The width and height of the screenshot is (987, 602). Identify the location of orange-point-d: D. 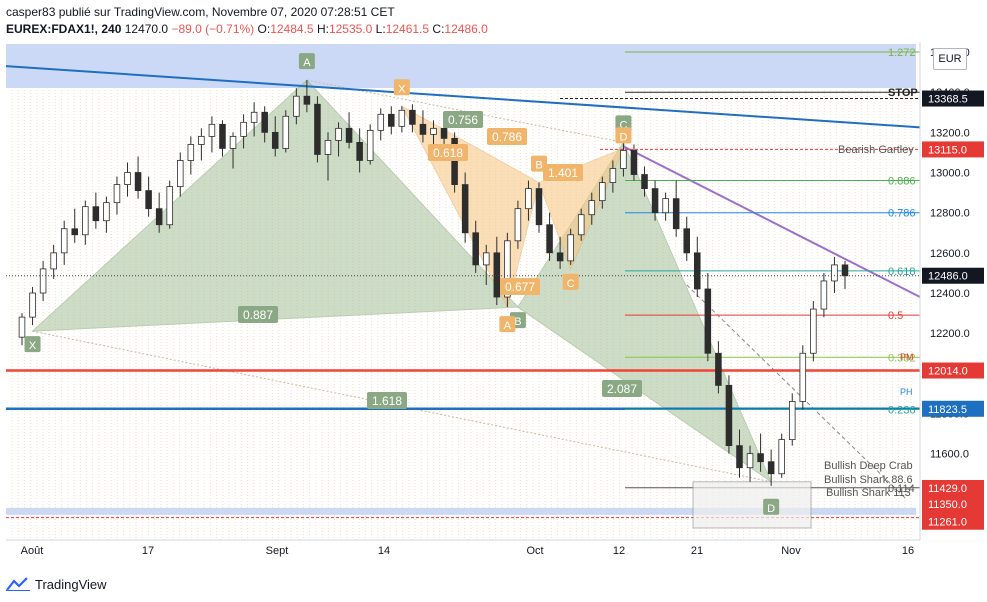
(623, 135).